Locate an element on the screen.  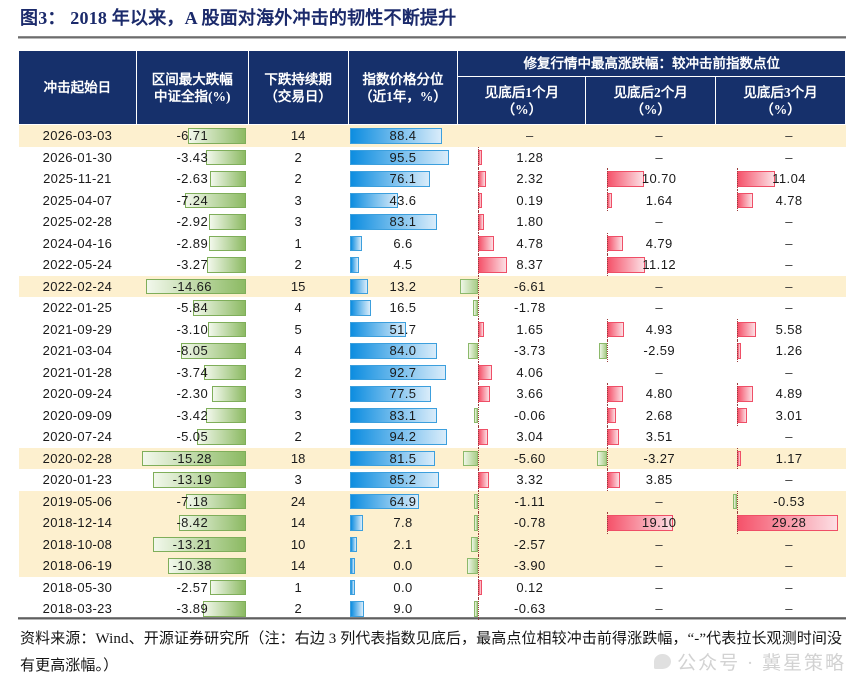
table-row: 2019-05-06 -7.18 24 64.9 -1.11 – -0.53 is located at coordinates (432, 501).